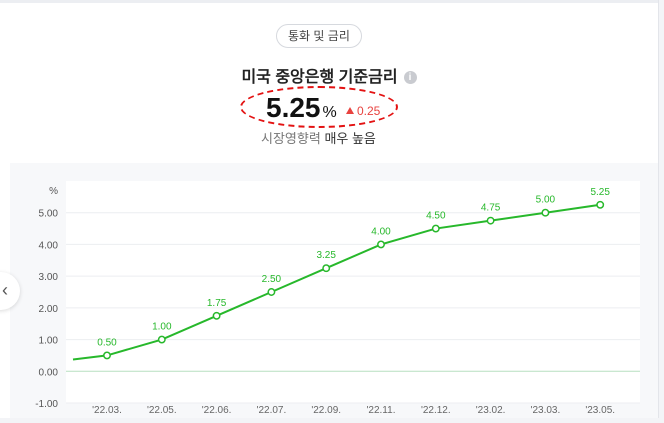  What do you see at coordinates (600, 410) in the screenshot?
I see `x-tick-label: '23.05.` at bounding box center [600, 410].